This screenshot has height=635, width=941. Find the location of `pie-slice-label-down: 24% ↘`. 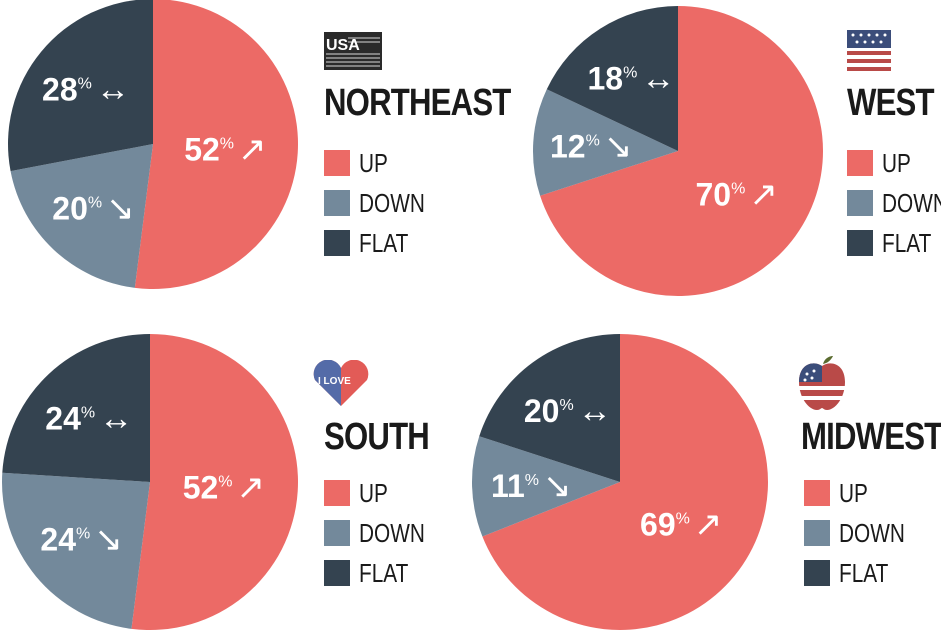

pie-slice-label-down: 24% ↘ is located at coordinates (81, 540).